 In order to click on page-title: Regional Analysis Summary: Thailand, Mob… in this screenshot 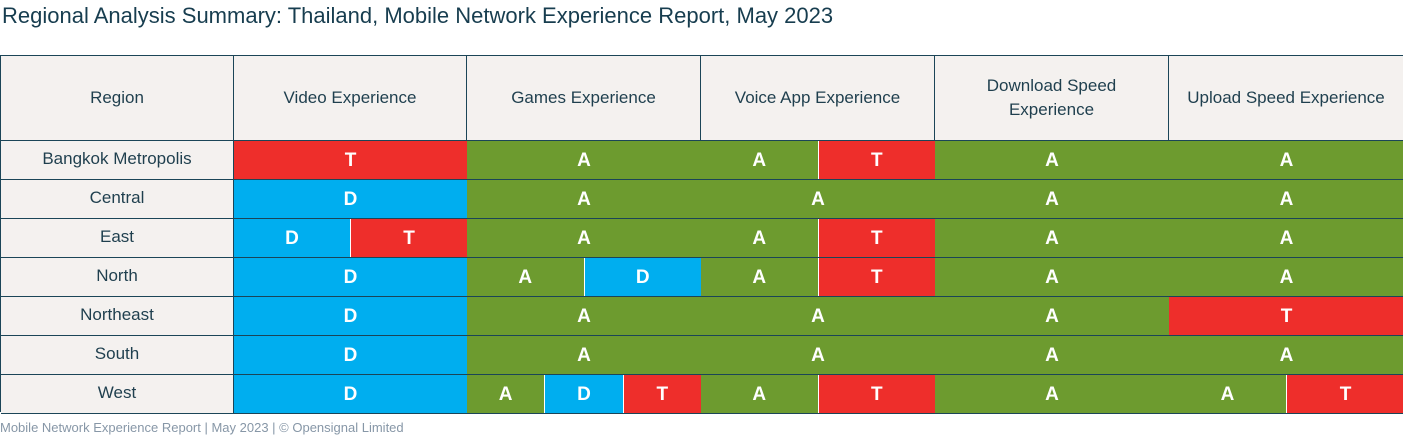, I will do `click(418, 15)`.